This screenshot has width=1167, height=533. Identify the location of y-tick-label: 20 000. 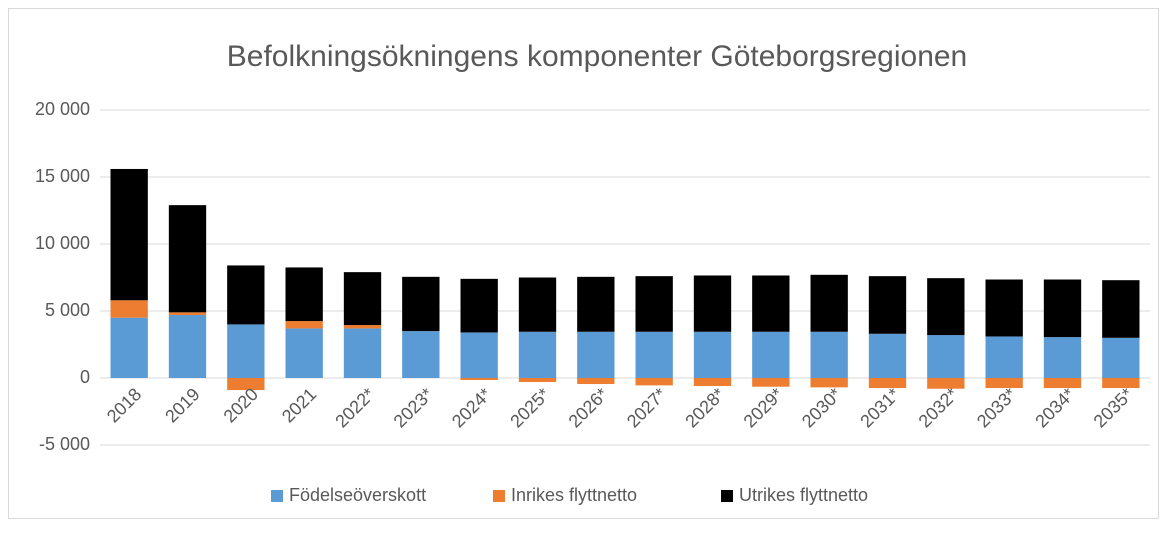
(62, 109).